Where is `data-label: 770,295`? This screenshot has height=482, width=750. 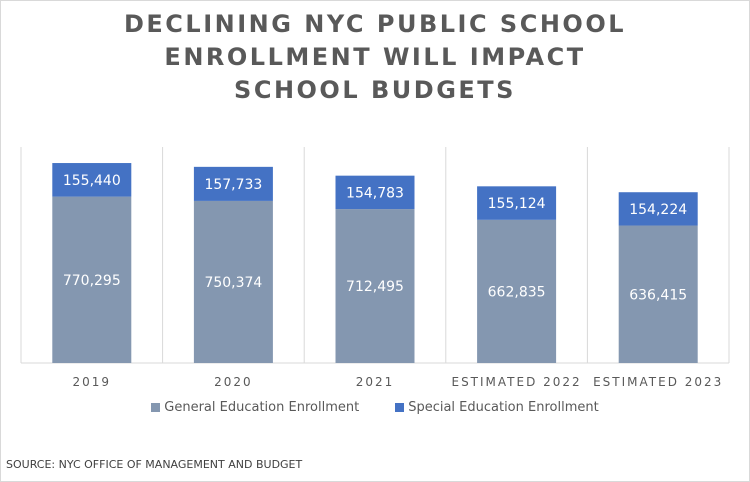 data-label: 770,295 is located at coordinates (92, 281).